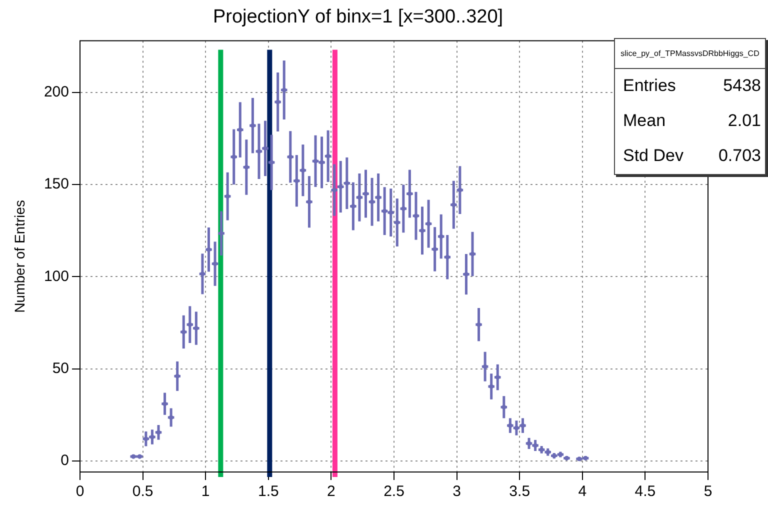 Image resolution: width=768 pixels, height=506 pixels. I want to click on y-tick-label: 150, so click(56, 184).